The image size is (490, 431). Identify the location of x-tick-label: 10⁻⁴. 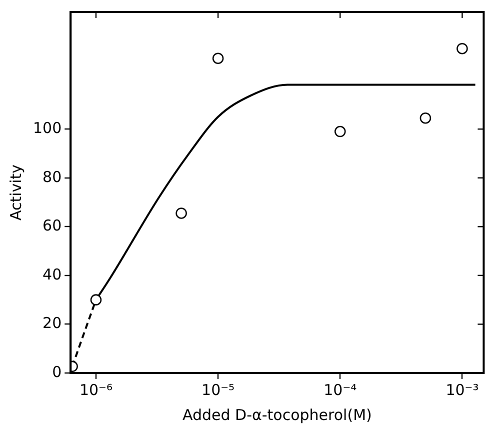
(340, 389).